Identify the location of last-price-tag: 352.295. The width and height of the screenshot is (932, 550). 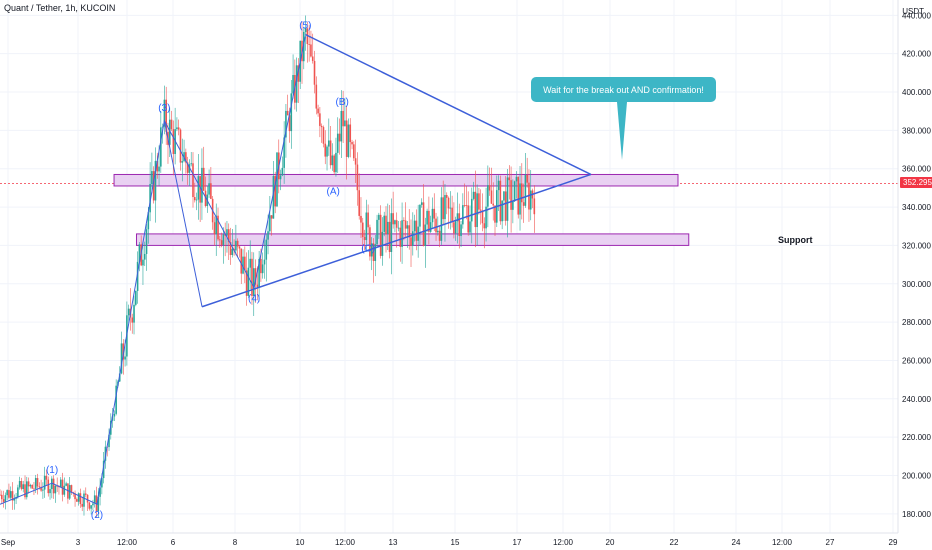
(916, 183).